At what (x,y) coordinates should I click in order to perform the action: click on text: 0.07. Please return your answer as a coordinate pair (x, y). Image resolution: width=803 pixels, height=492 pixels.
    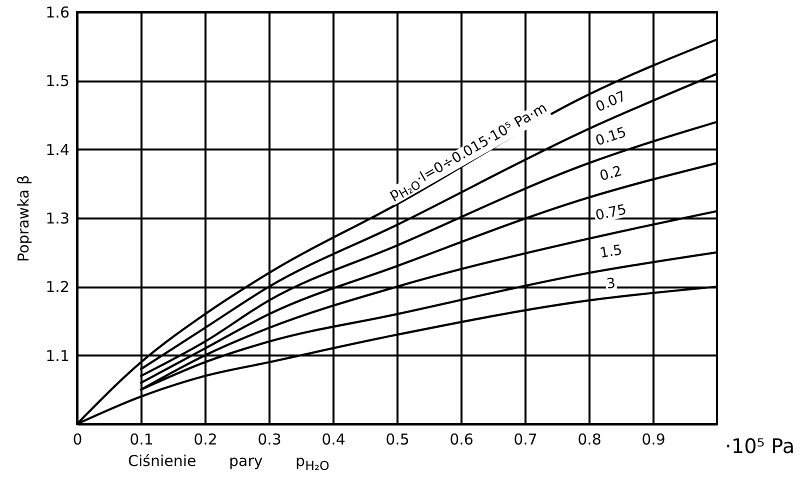
    Looking at the image, I should click on (611, 102).